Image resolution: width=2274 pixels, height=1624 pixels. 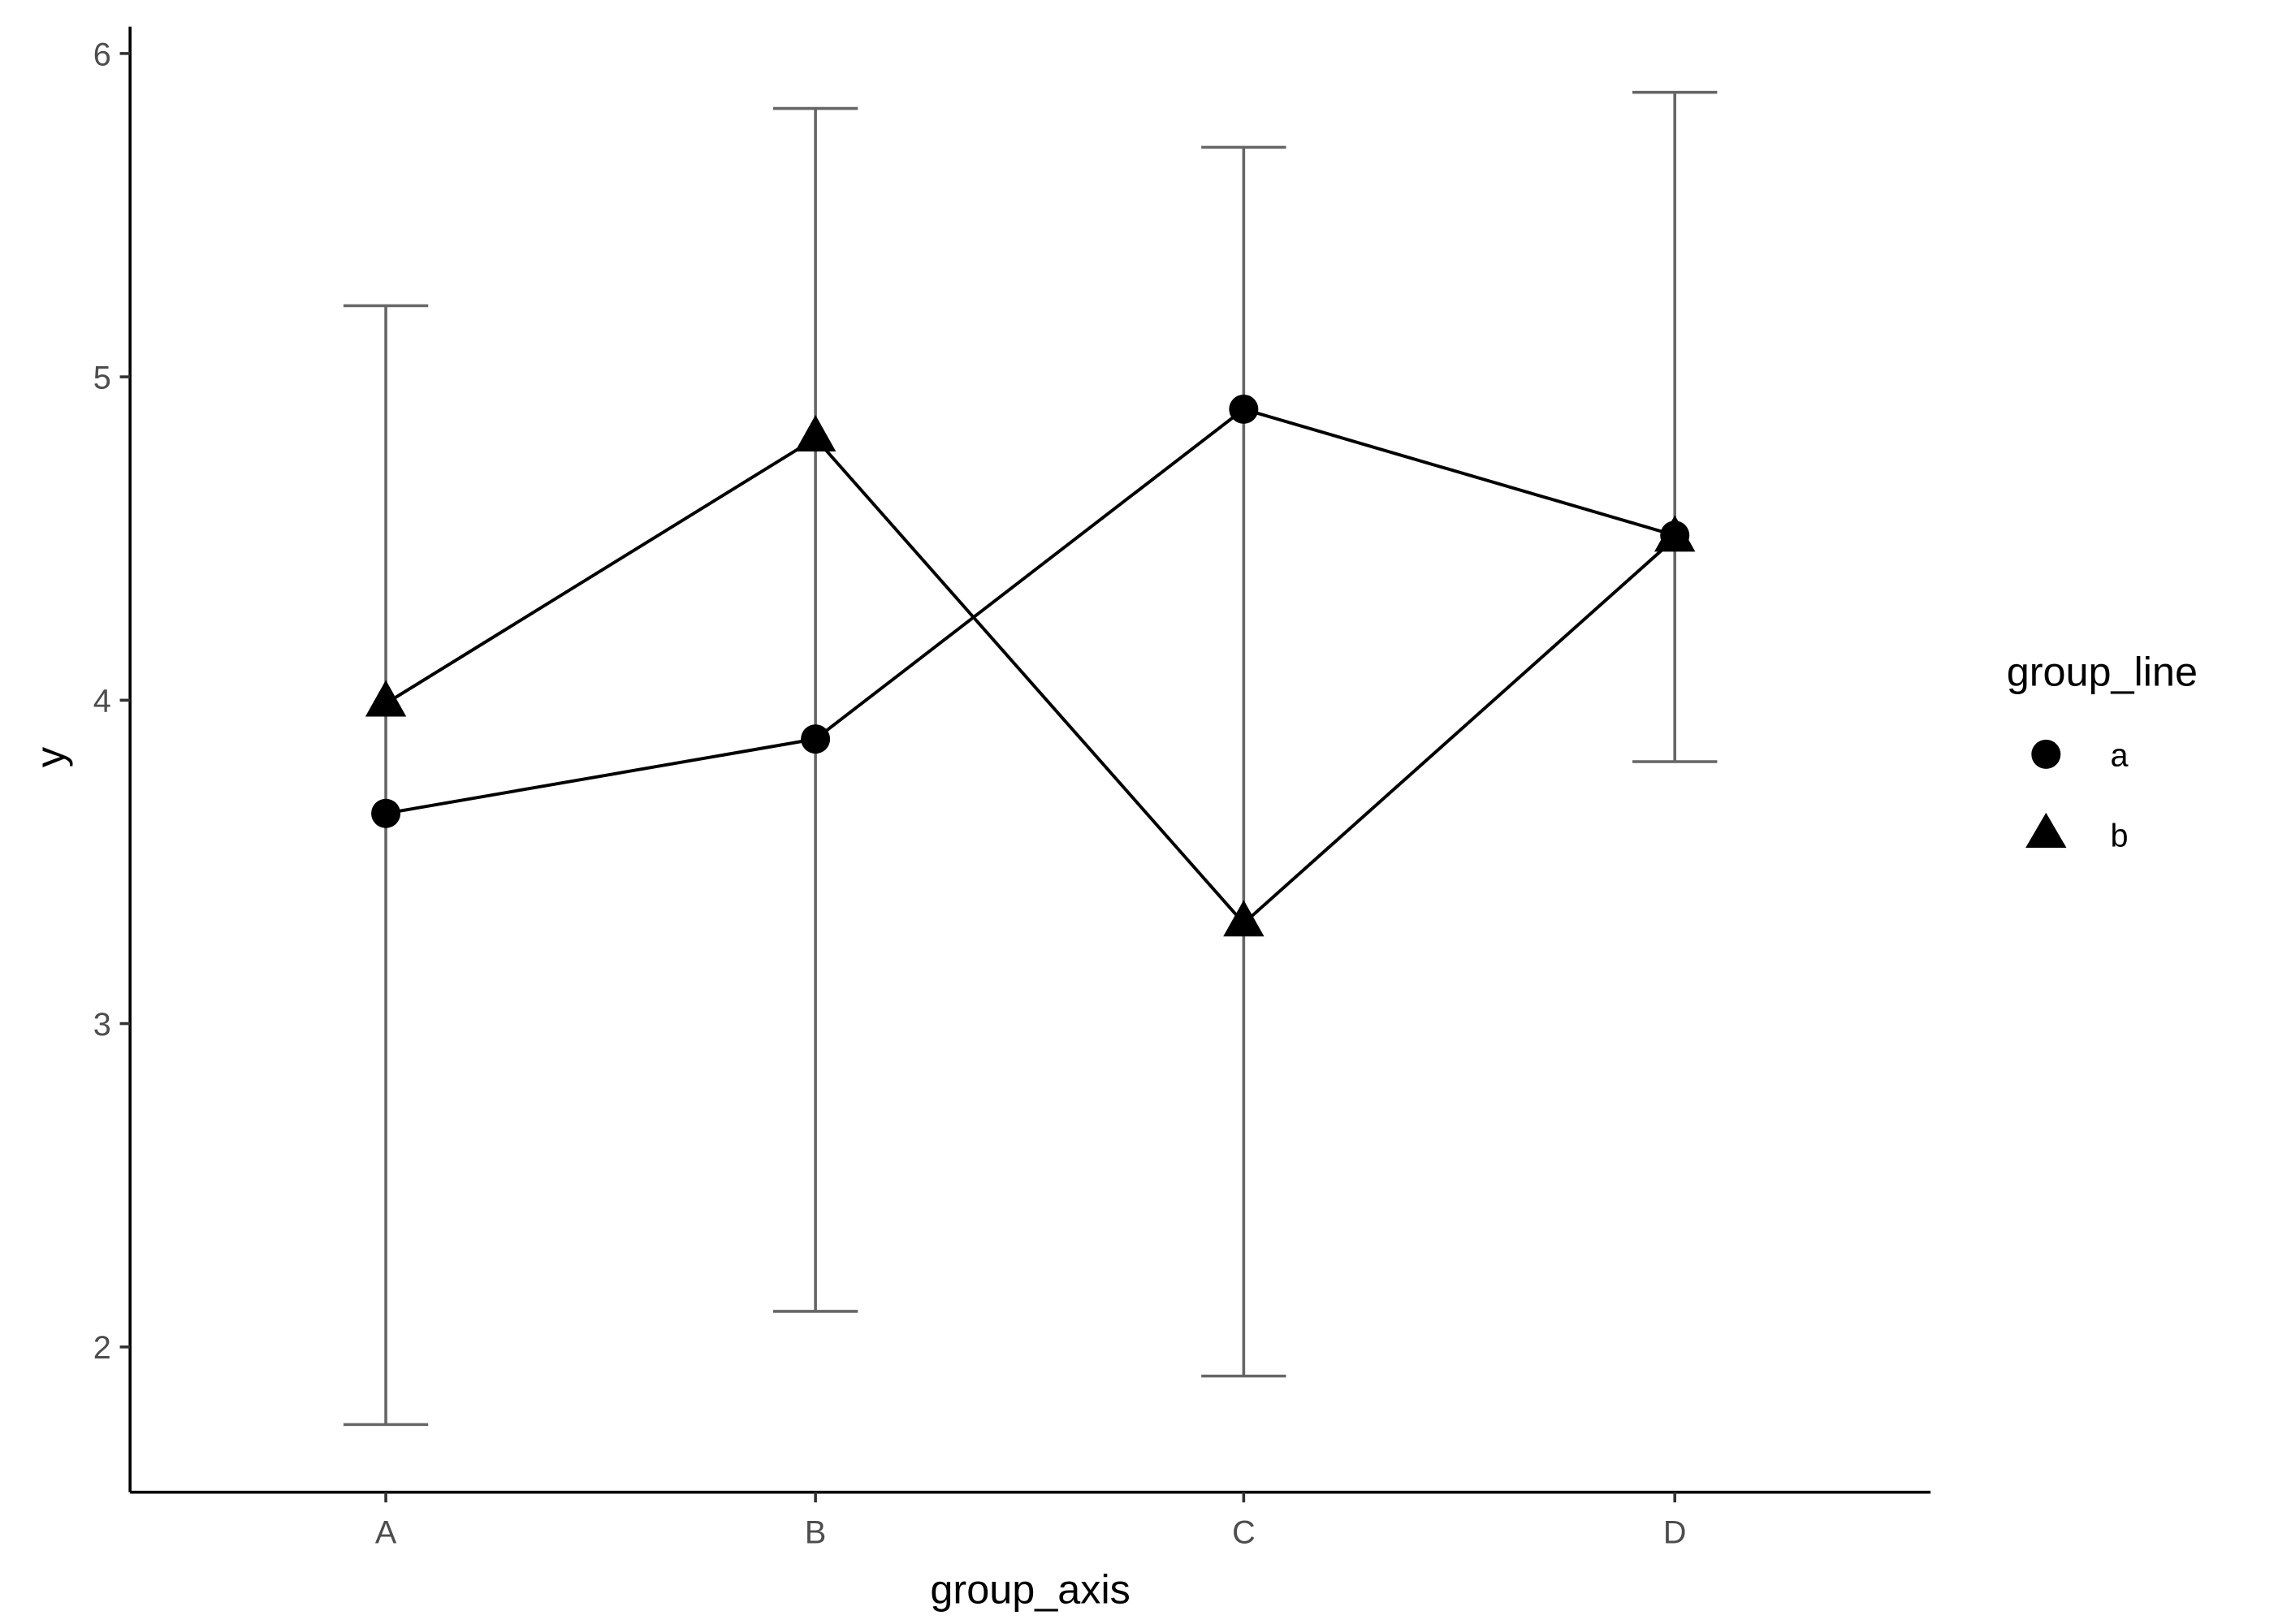 I want to click on legend-label-b: b, so click(x=2119, y=836).